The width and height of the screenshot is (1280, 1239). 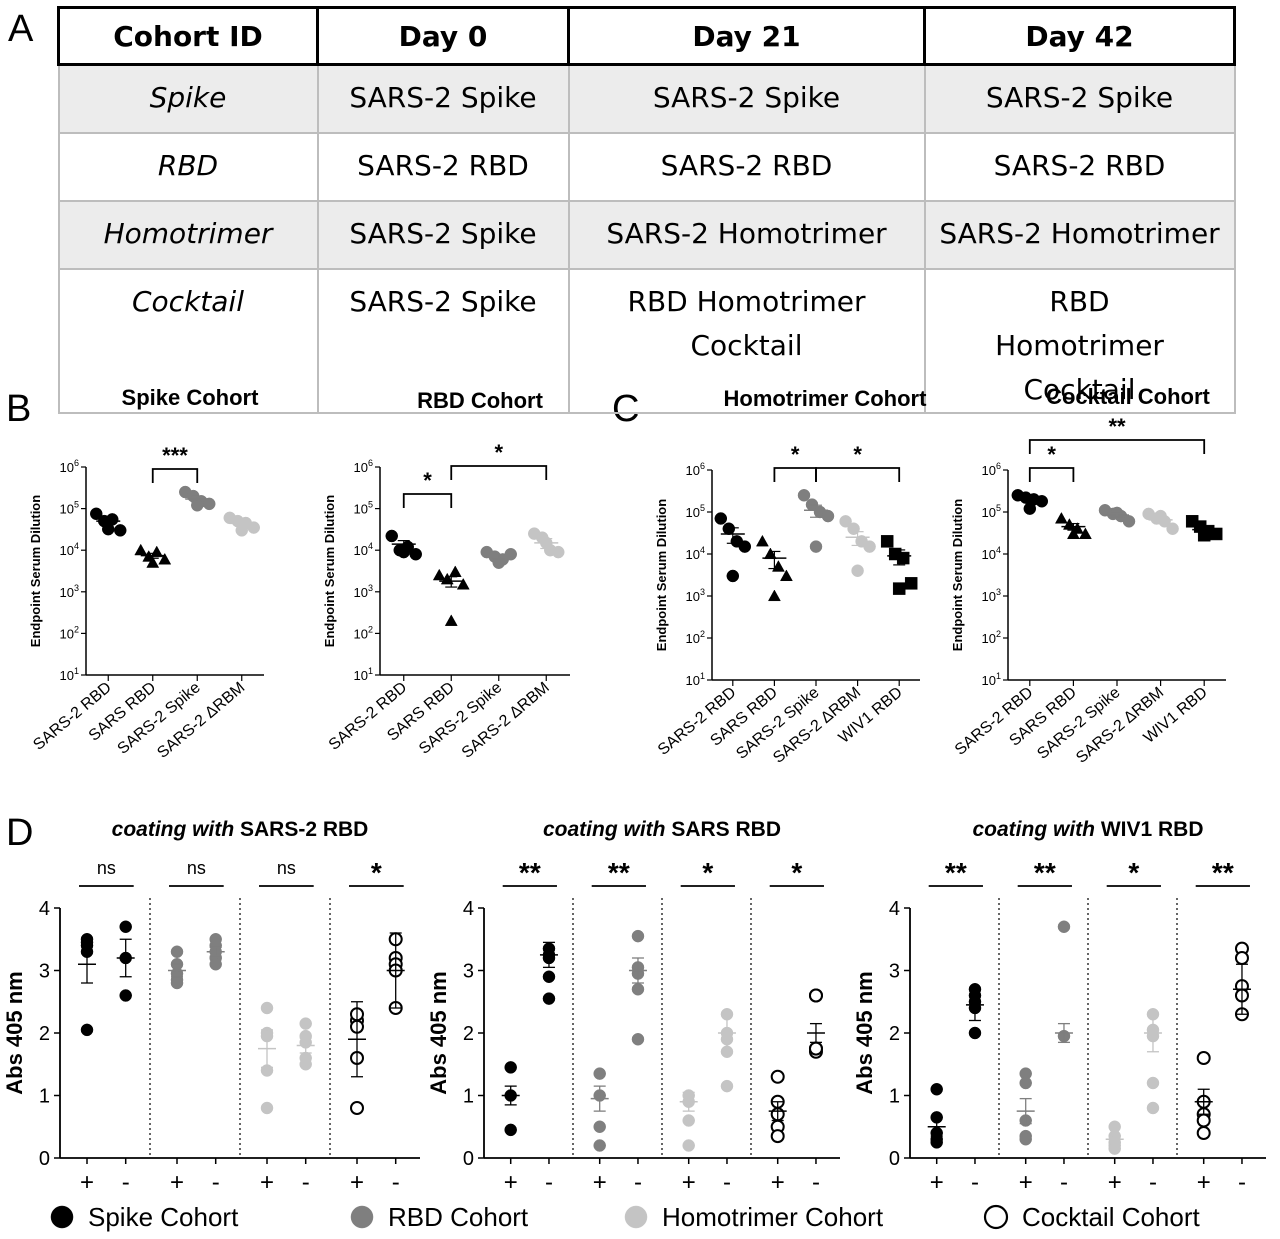 I want to click on legend-label: Cocktail Cohort, so click(x=1111, y=1217).